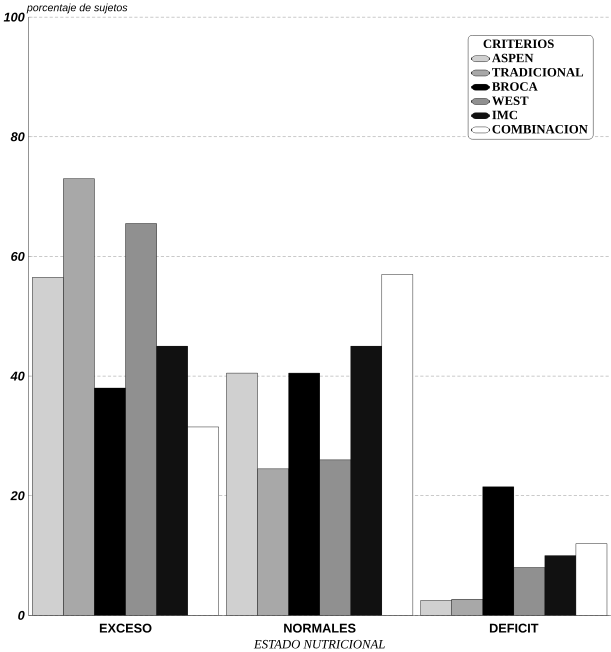 This screenshot has width=611, height=652. What do you see at coordinates (320, 628) in the screenshot?
I see `x-tick-label: NORMALES` at bounding box center [320, 628].